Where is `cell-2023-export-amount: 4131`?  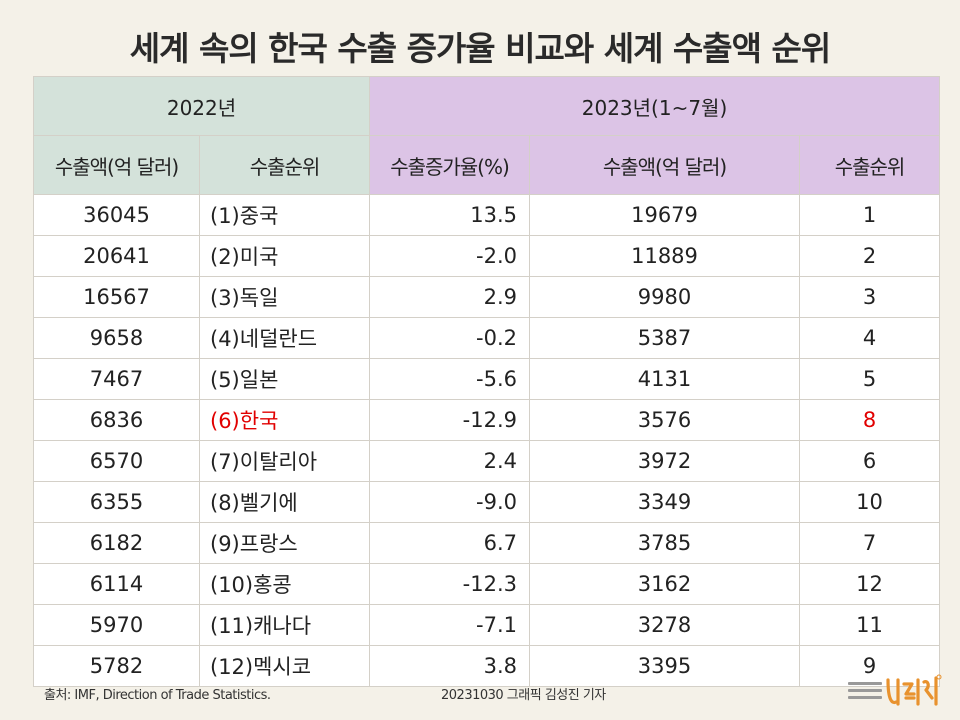 cell-2023-export-amount: 4131 is located at coordinates (664, 379).